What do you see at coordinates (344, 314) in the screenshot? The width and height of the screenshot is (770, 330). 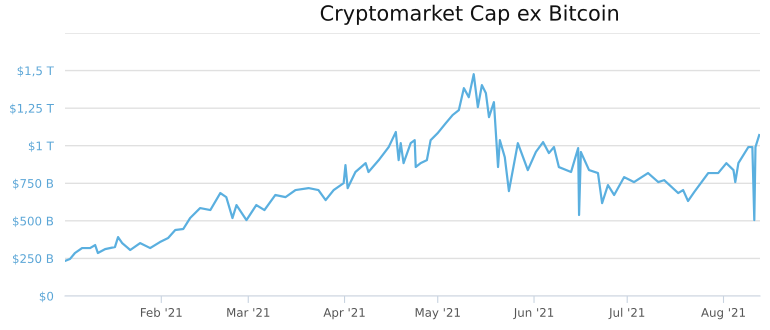 I see `x-tick-label: Apr '21` at bounding box center [344, 314].